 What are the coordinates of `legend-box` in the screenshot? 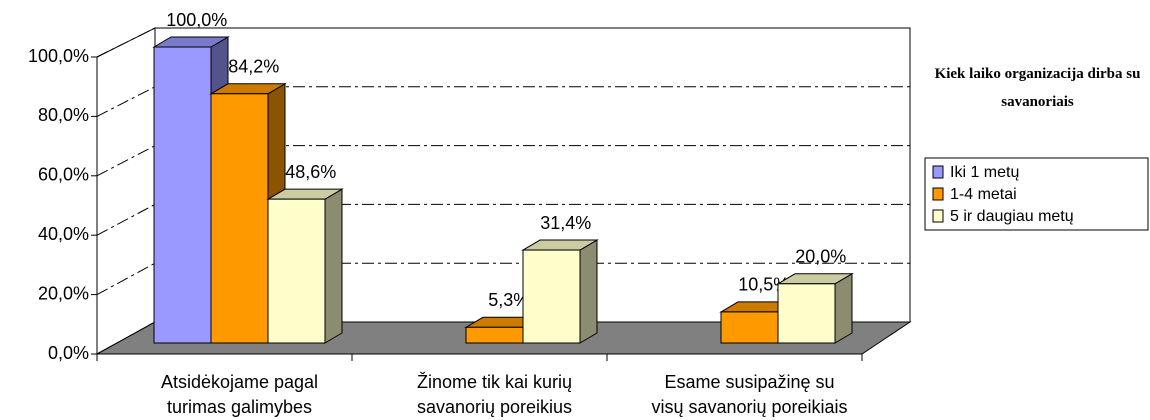 It's located at (1036, 194).